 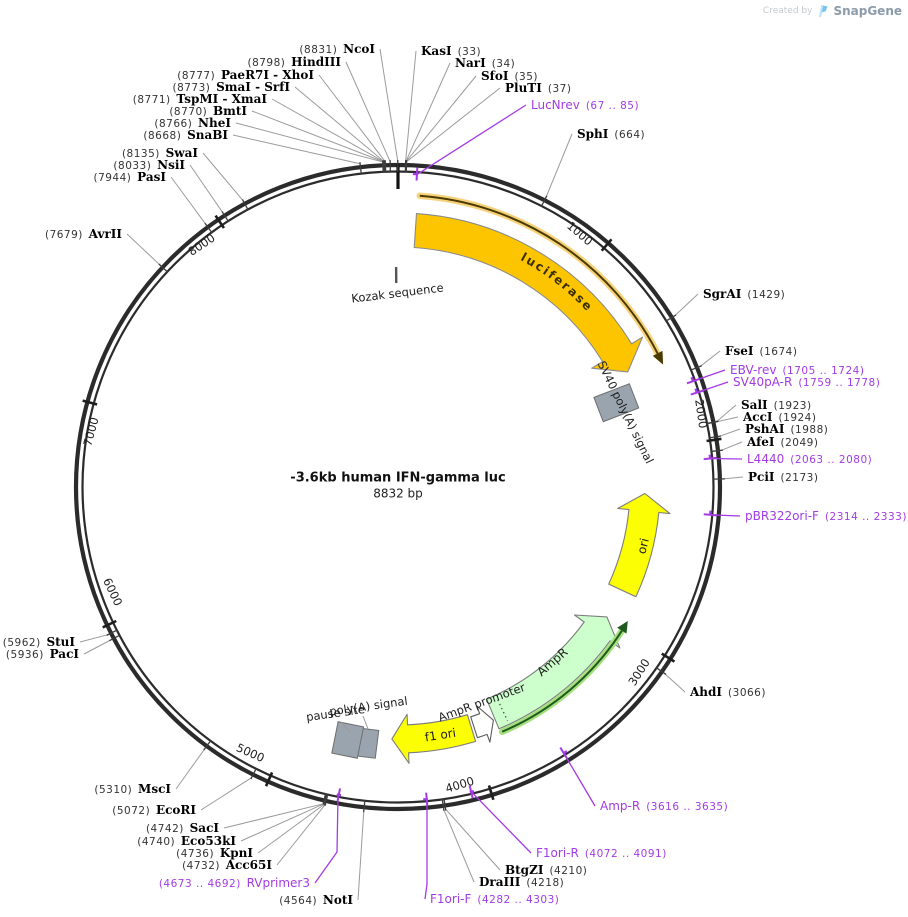 What do you see at coordinates (786, 429) in the screenshot?
I see `site-label-pshai: PshAI (1988)` at bounding box center [786, 429].